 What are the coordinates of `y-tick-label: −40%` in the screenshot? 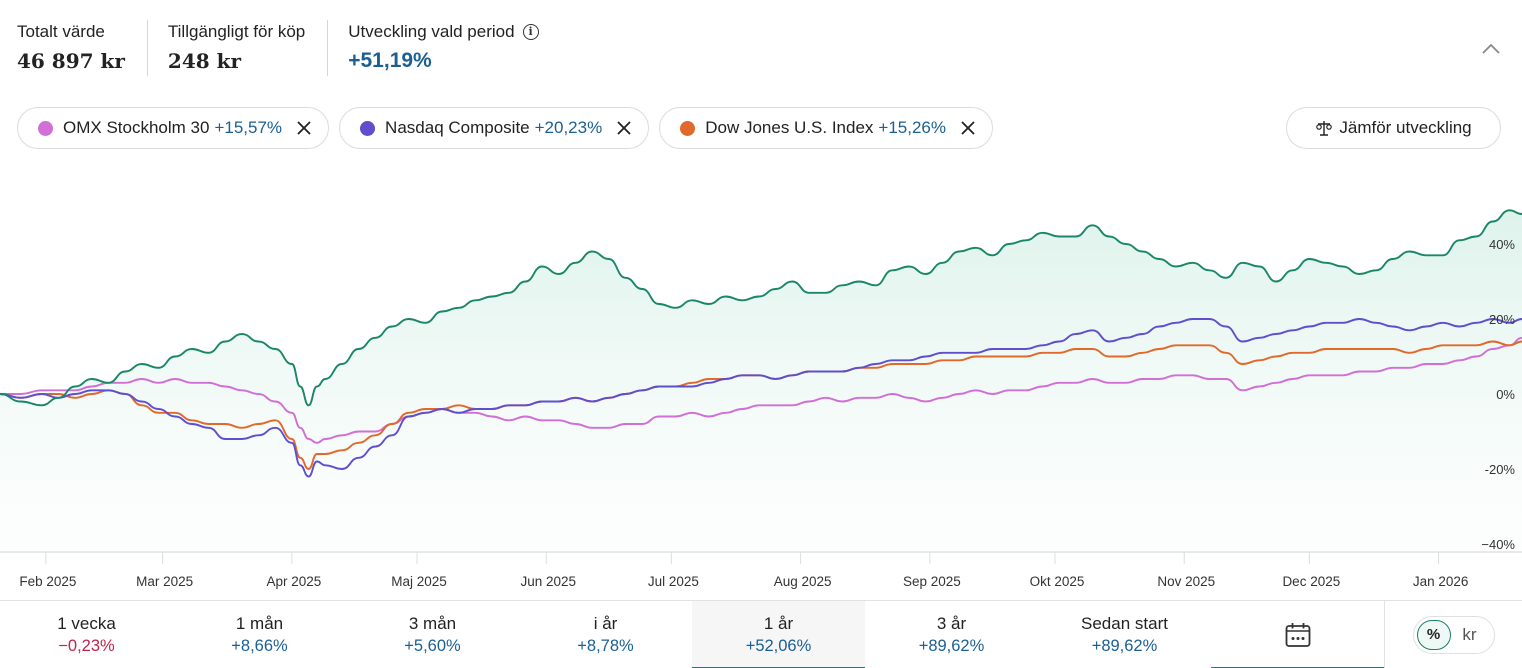 It's located at (1498, 544).